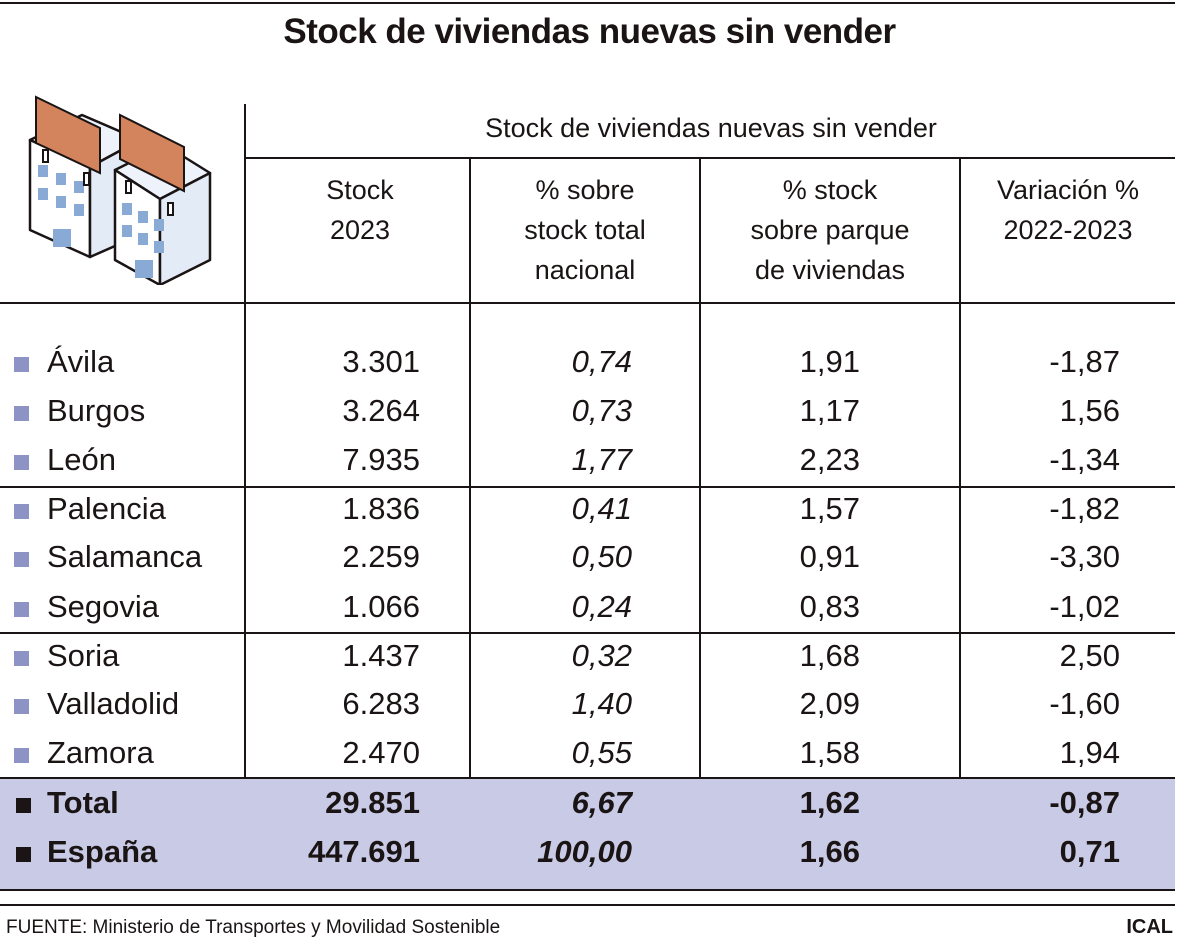 This screenshot has height=946, width=1179. What do you see at coordinates (81, 459) in the screenshot?
I see `row-label: León` at bounding box center [81, 459].